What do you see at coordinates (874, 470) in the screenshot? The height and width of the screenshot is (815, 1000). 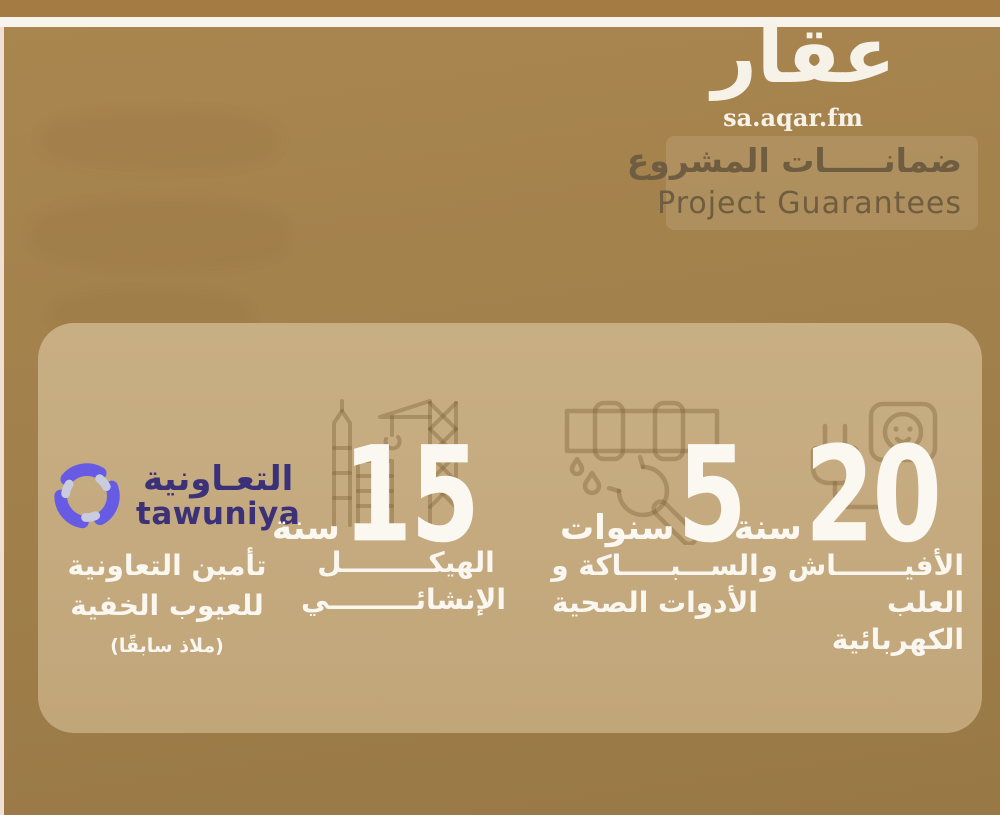 I see `plug-socket-icon` at bounding box center [874, 470].